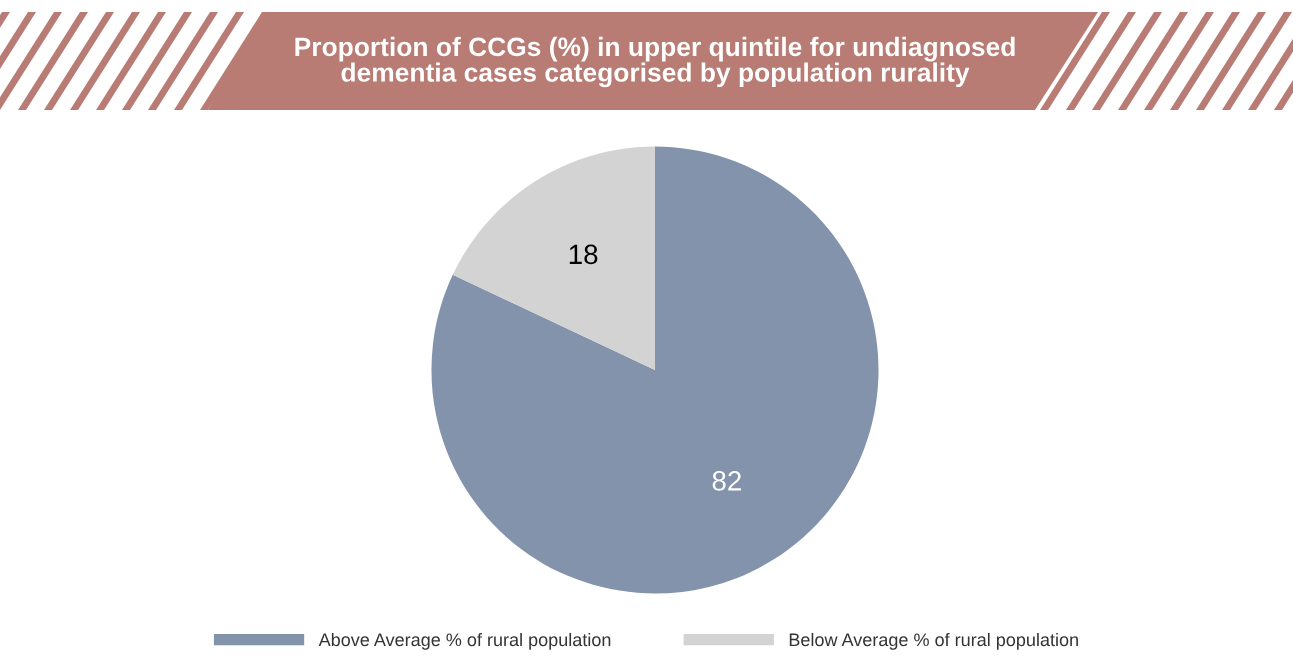 The width and height of the screenshot is (1293, 666). Describe the element at coordinates (933, 641) in the screenshot. I see `legend-label: Below Average % of rural population` at that location.